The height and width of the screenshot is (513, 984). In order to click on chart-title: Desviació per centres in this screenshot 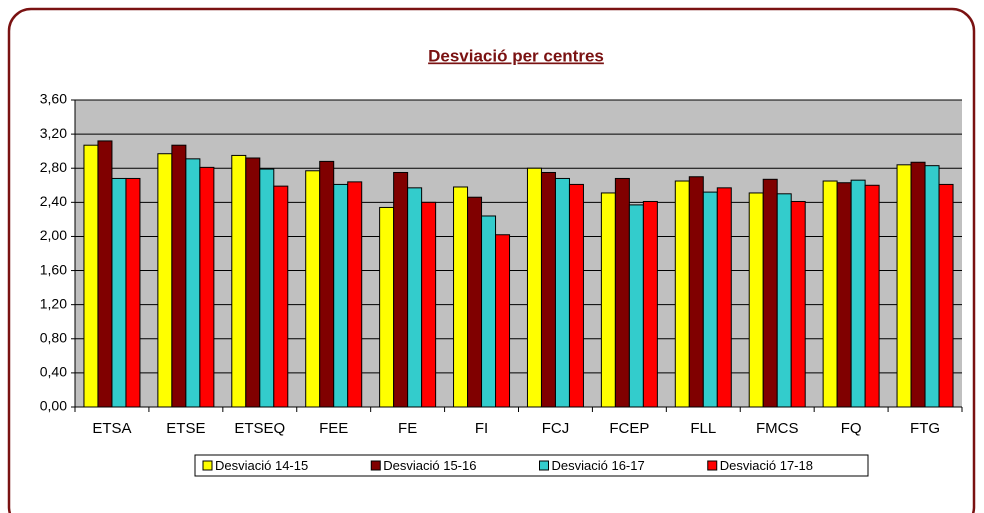, I will do `click(516, 55)`.